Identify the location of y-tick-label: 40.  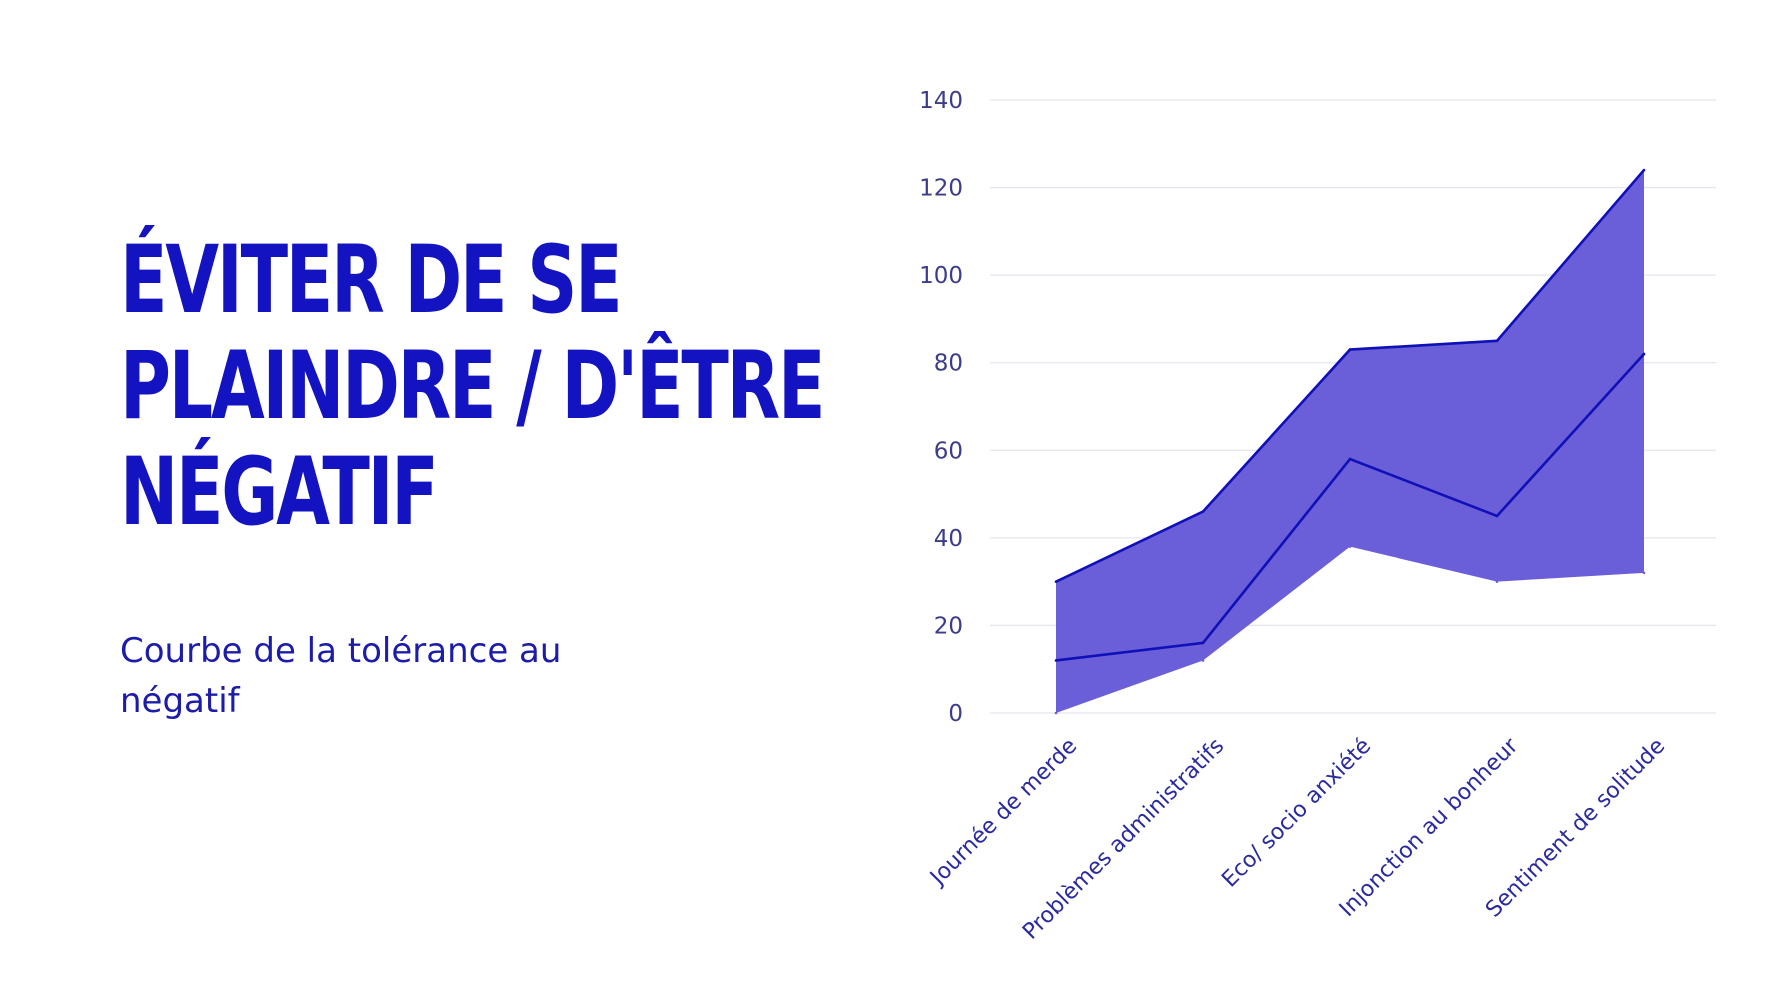
(948, 539).